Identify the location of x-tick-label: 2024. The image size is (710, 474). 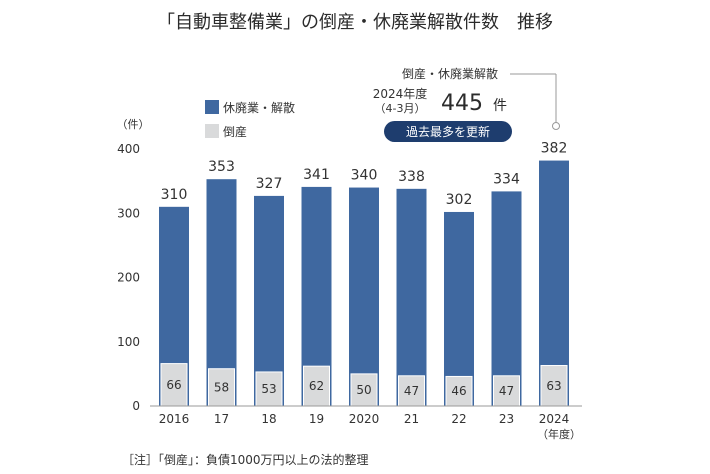
(554, 419).